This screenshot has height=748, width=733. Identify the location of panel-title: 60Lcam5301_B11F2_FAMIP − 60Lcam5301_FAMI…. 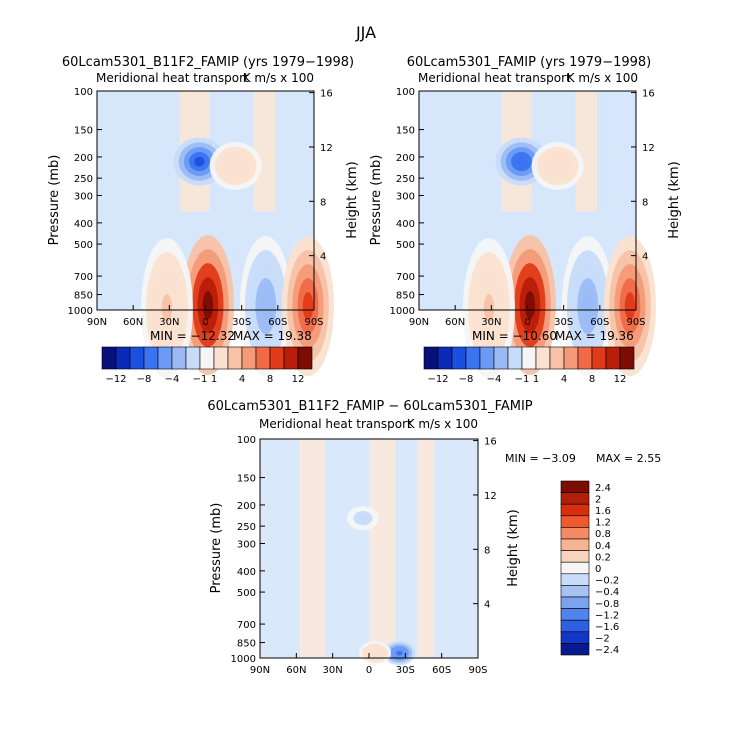
(369, 406).